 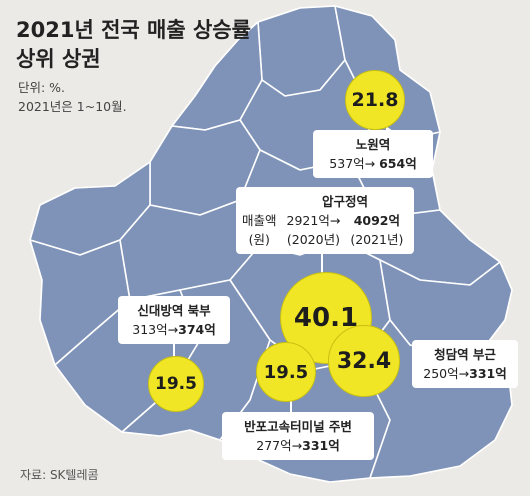 I want to click on callout-sindaebang: 신대방역 북부 313억→374억, so click(x=174, y=320).